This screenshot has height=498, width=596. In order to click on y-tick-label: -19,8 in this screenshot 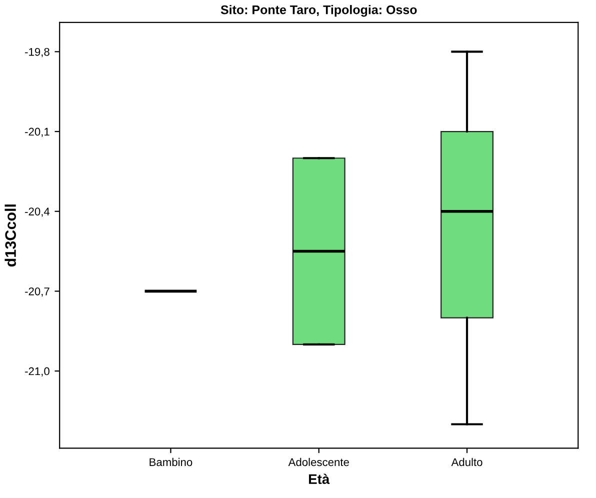, I will do `click(37, 53)`.